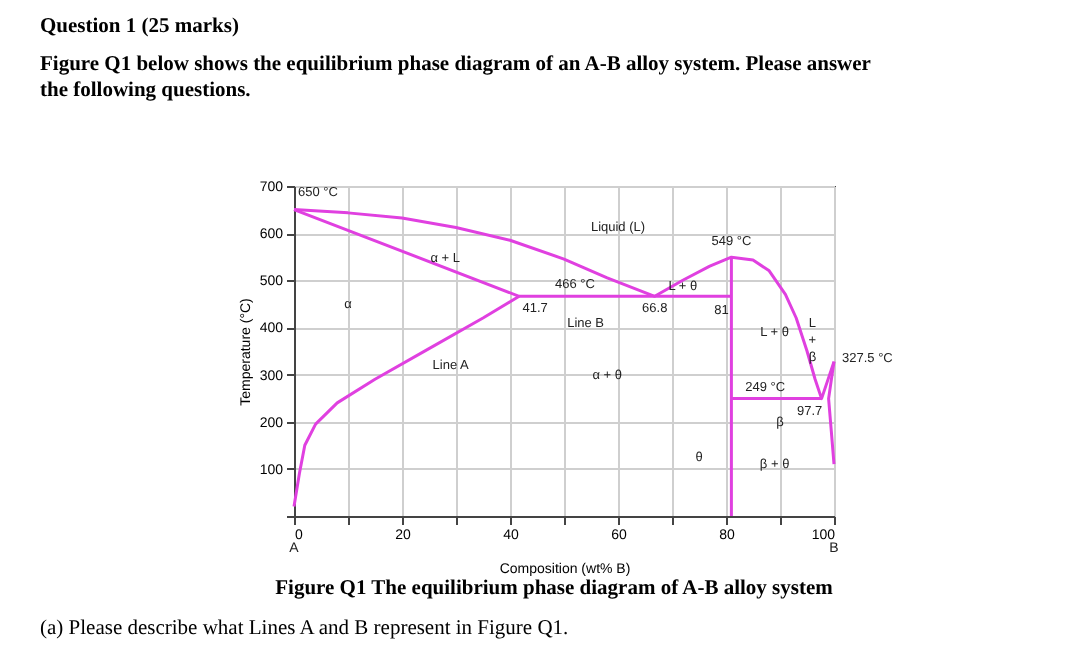  What do you see at coordinates (140, 27) in the screenshot?
I see `chart-title: Question 1 (25 marks)` at bounding box center [140, 27].